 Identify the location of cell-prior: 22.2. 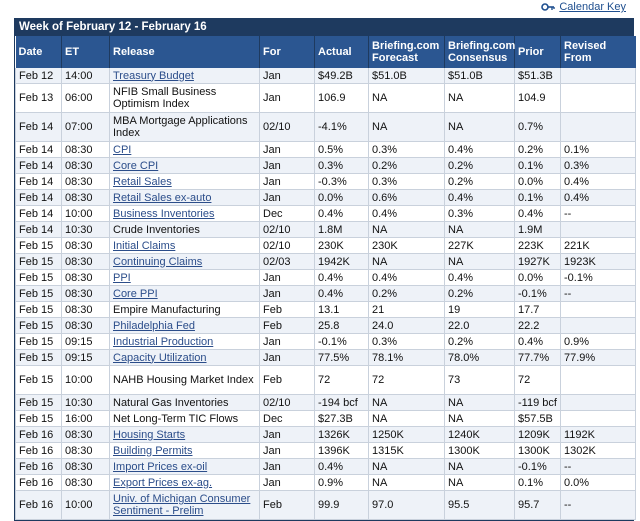
(537, 325).